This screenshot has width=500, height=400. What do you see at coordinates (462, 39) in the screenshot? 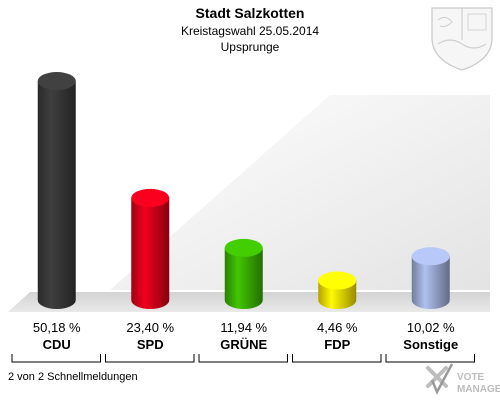
I see `coat-of-arms-icon` at bounding box center [462, 39].